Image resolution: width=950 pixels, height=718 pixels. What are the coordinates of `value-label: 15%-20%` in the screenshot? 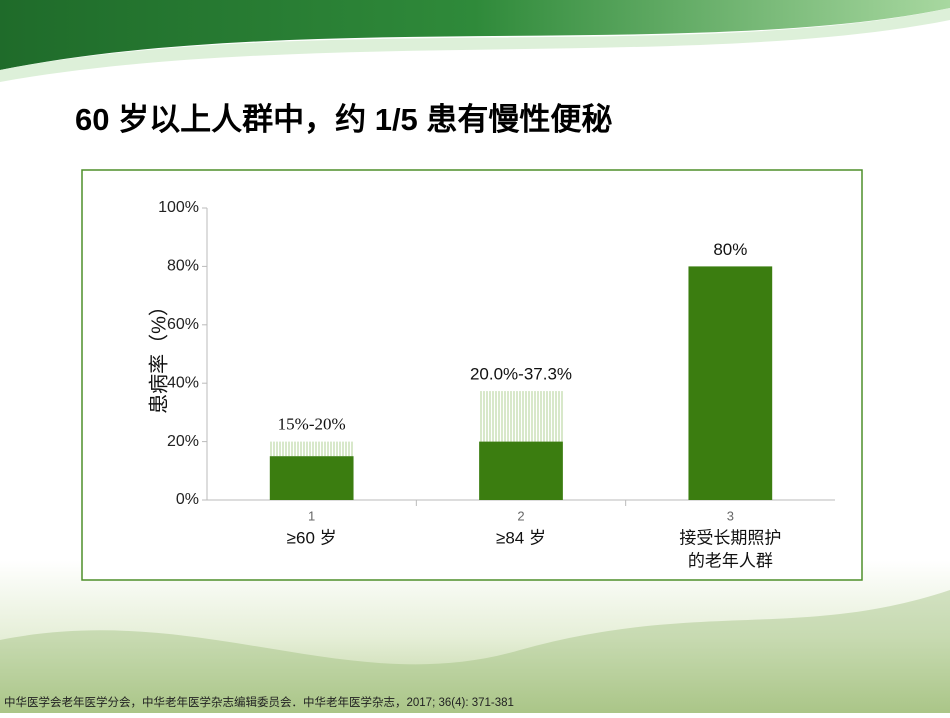 It's located at (312, 424).